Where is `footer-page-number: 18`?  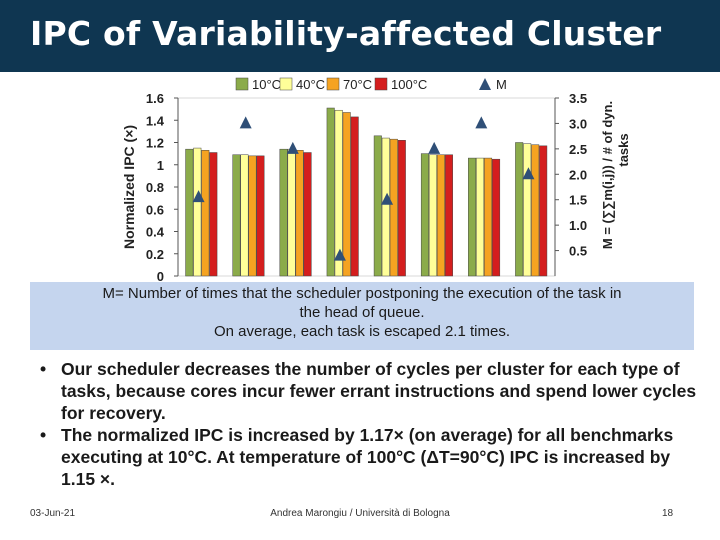
footer-page-number: 18 is located at coordinates (668, 513).